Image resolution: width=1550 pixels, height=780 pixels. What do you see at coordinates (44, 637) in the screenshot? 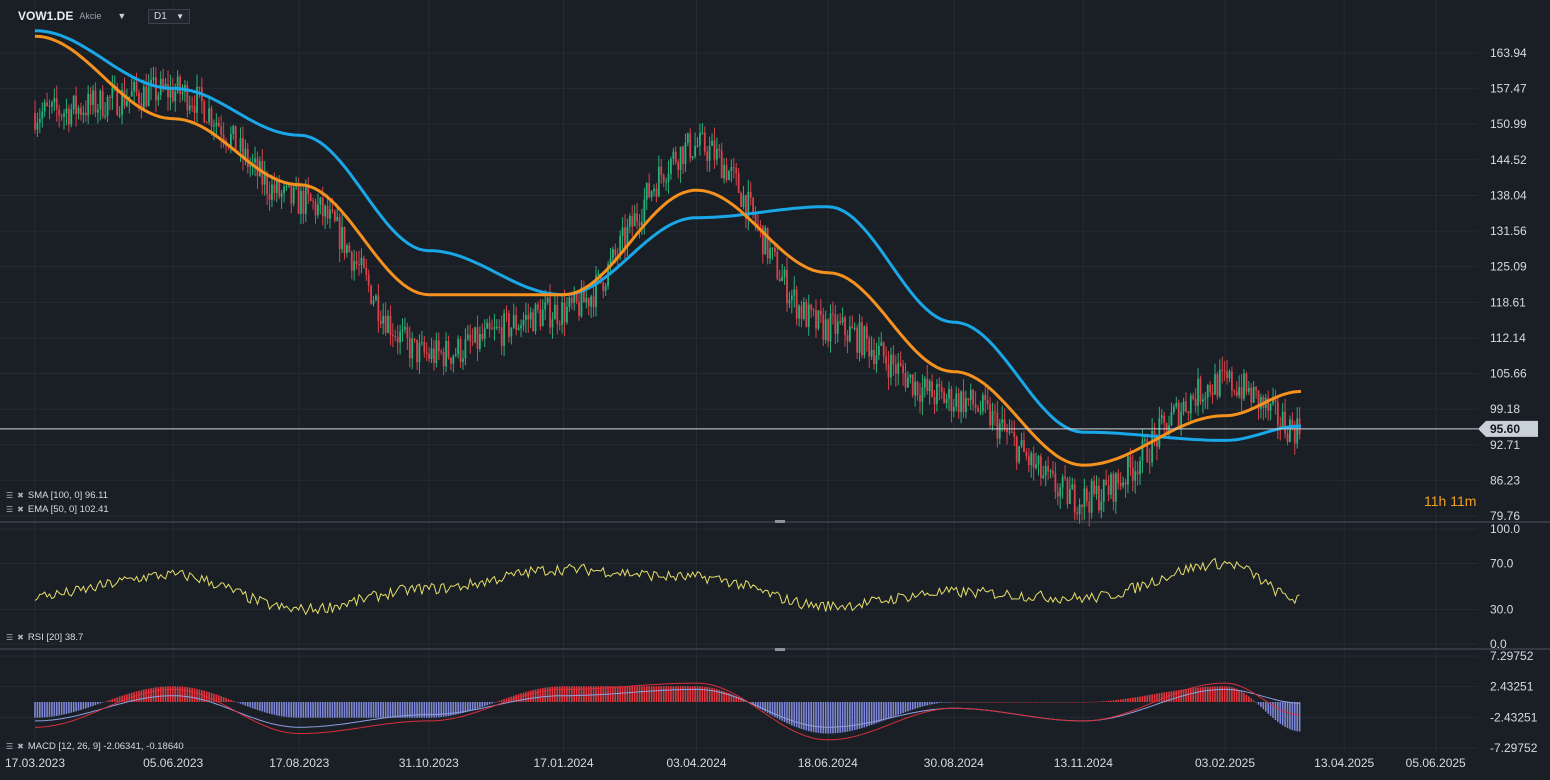
I see `rsi-legend: ☰ ✖ RSI [20] 38.7` at bounding box center [44, 637].